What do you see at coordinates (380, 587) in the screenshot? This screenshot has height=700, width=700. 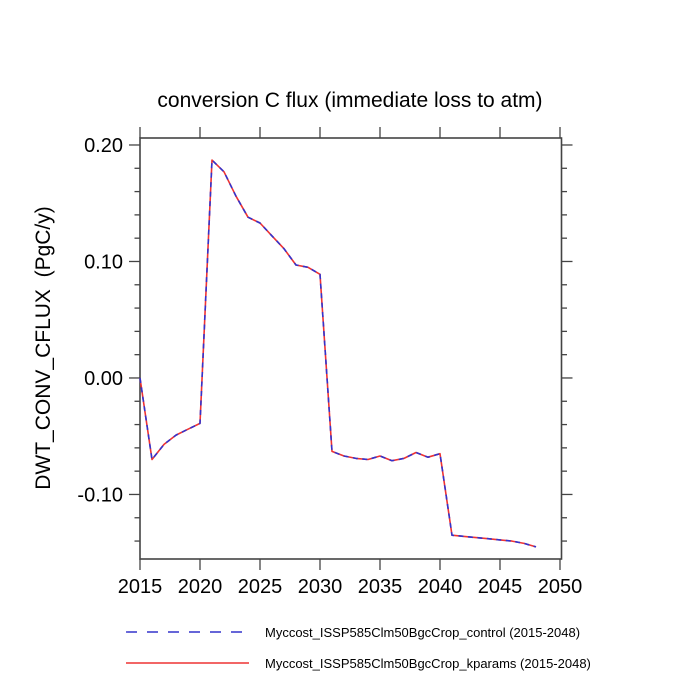 I see `svg-text: 2035` at bounding box center [380, 587].